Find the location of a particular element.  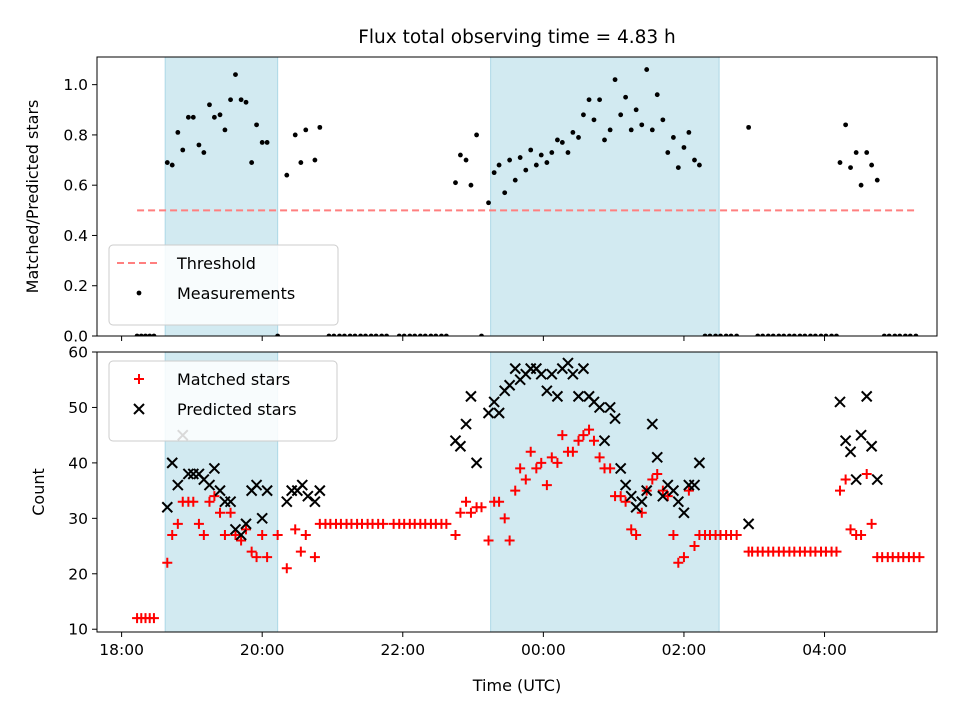

count-legend-box is located at coordinates (223, 401).